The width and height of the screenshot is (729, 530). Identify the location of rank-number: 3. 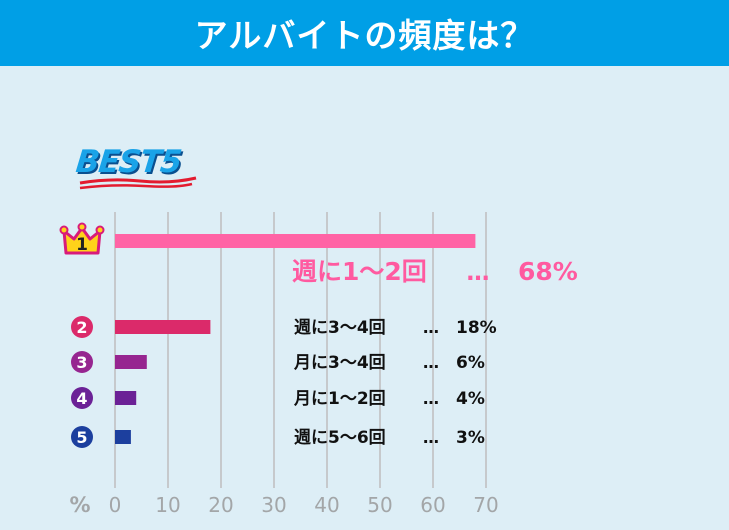
(81, 362).